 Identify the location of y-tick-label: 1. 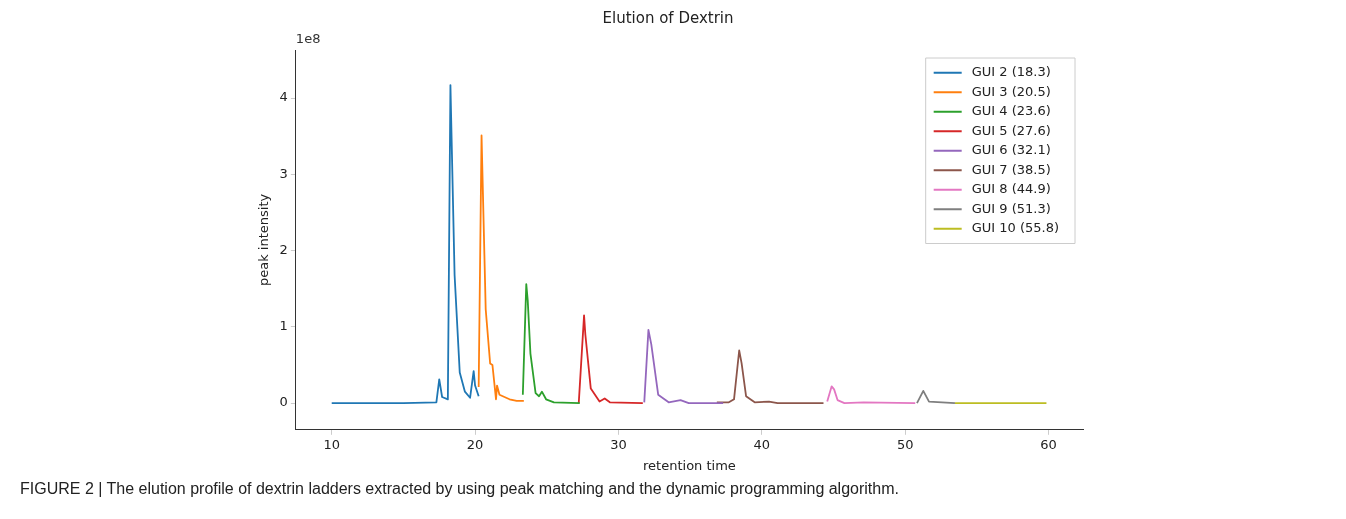
(283, 326).